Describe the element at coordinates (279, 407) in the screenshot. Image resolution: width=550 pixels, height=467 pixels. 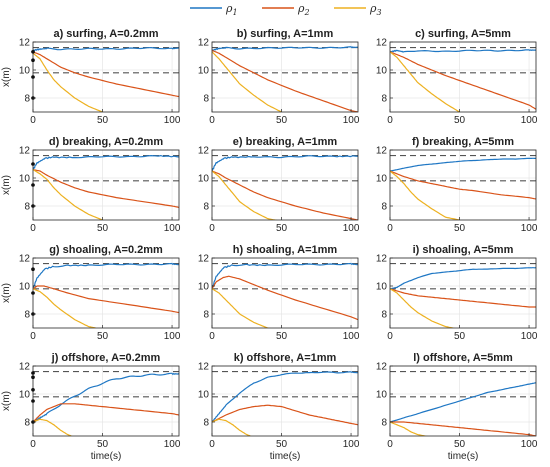
I see `panel-k: k) offshore, A=1mm 0 50 100 8 10 12 time(s)` at that location.